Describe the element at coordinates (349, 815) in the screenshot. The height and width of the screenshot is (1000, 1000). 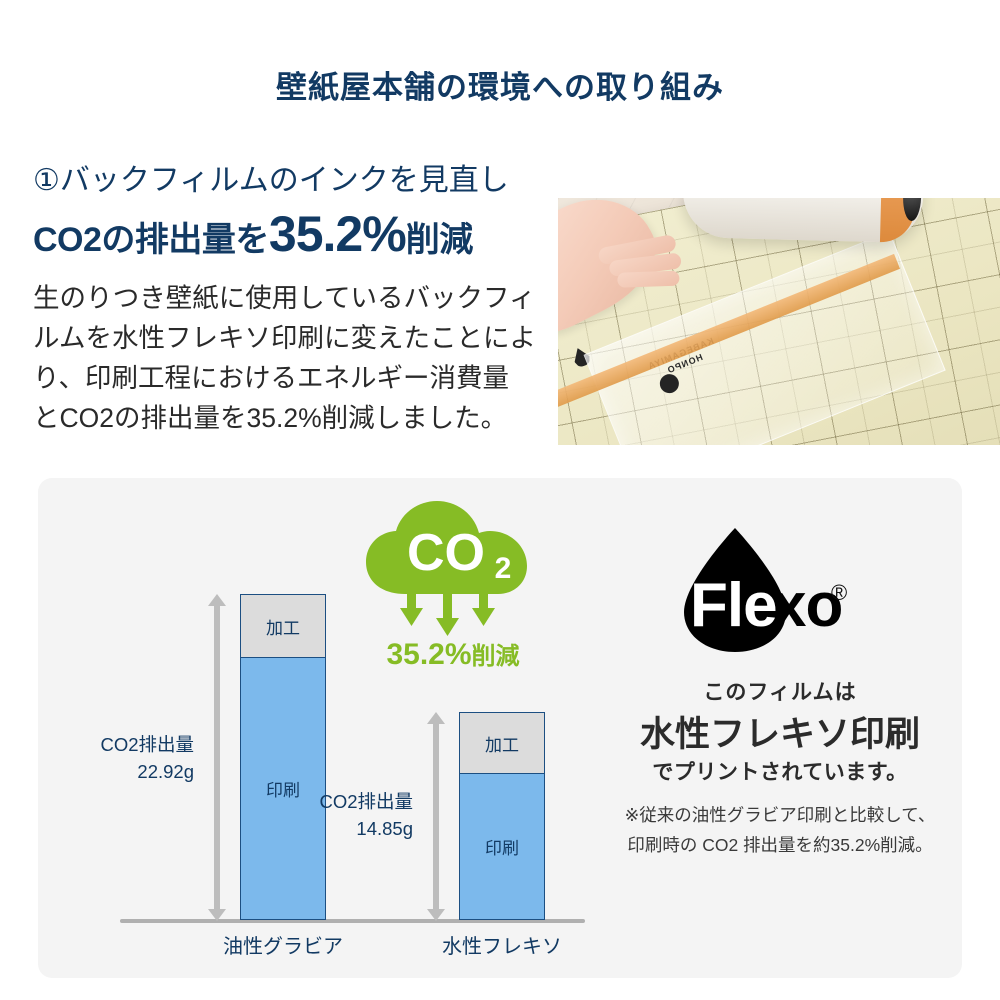
I see `bar2-emission-label: CO2排出量 14.85g` at that location.